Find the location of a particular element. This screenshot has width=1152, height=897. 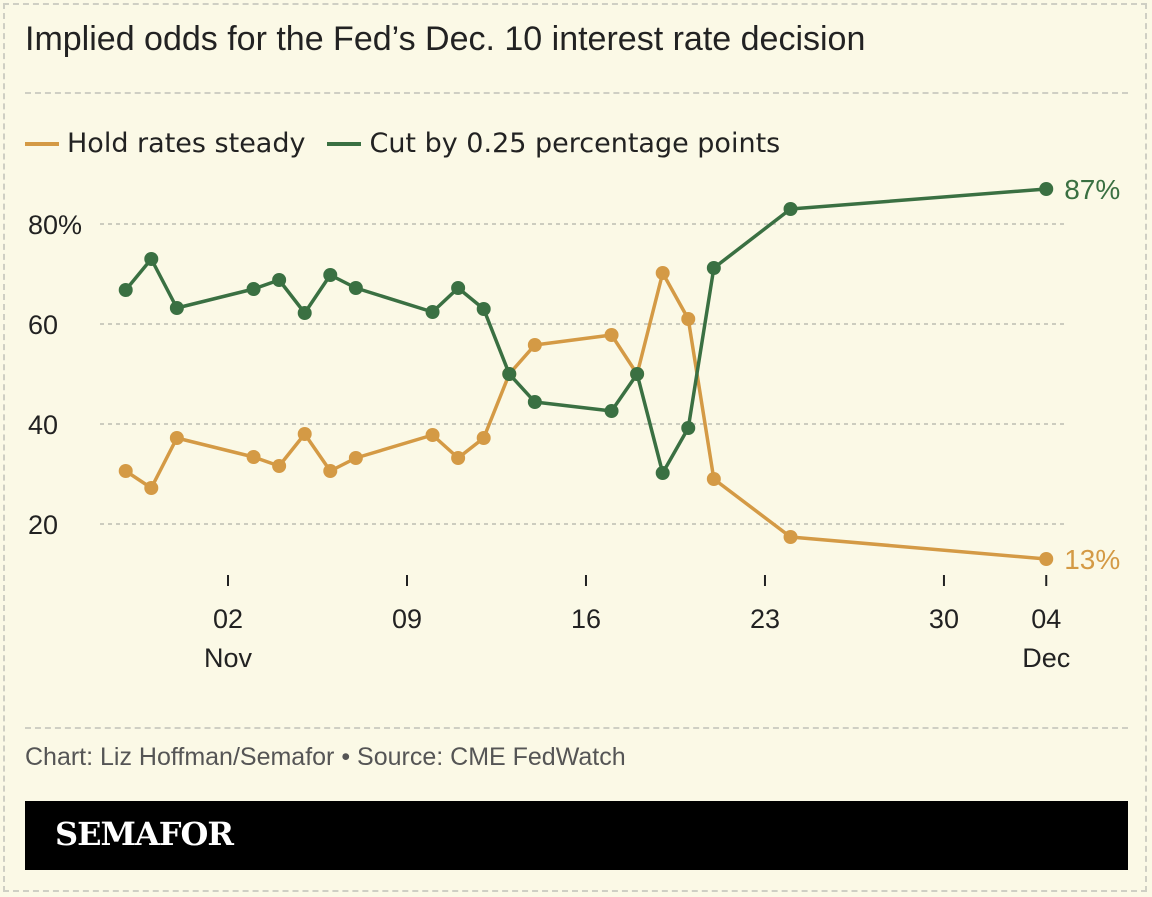

semafor-logo: SEMAFOR is located at coordinates (144, 834).